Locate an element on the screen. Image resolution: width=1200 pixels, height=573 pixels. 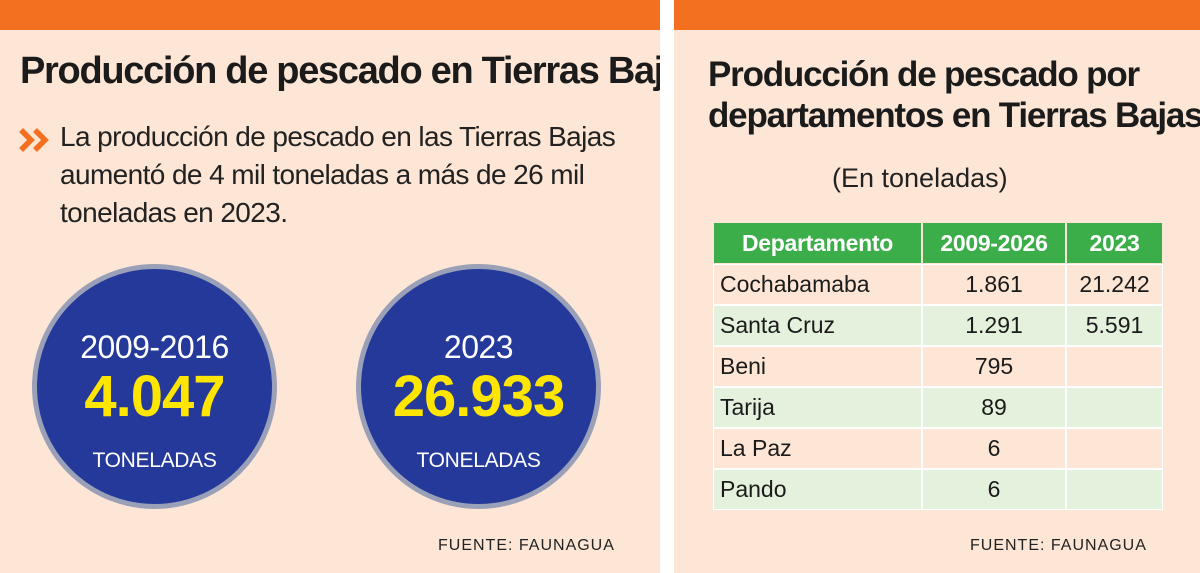
table-row: Santa Cruz 1.291 5.591 is located at coordinates (938, 325).